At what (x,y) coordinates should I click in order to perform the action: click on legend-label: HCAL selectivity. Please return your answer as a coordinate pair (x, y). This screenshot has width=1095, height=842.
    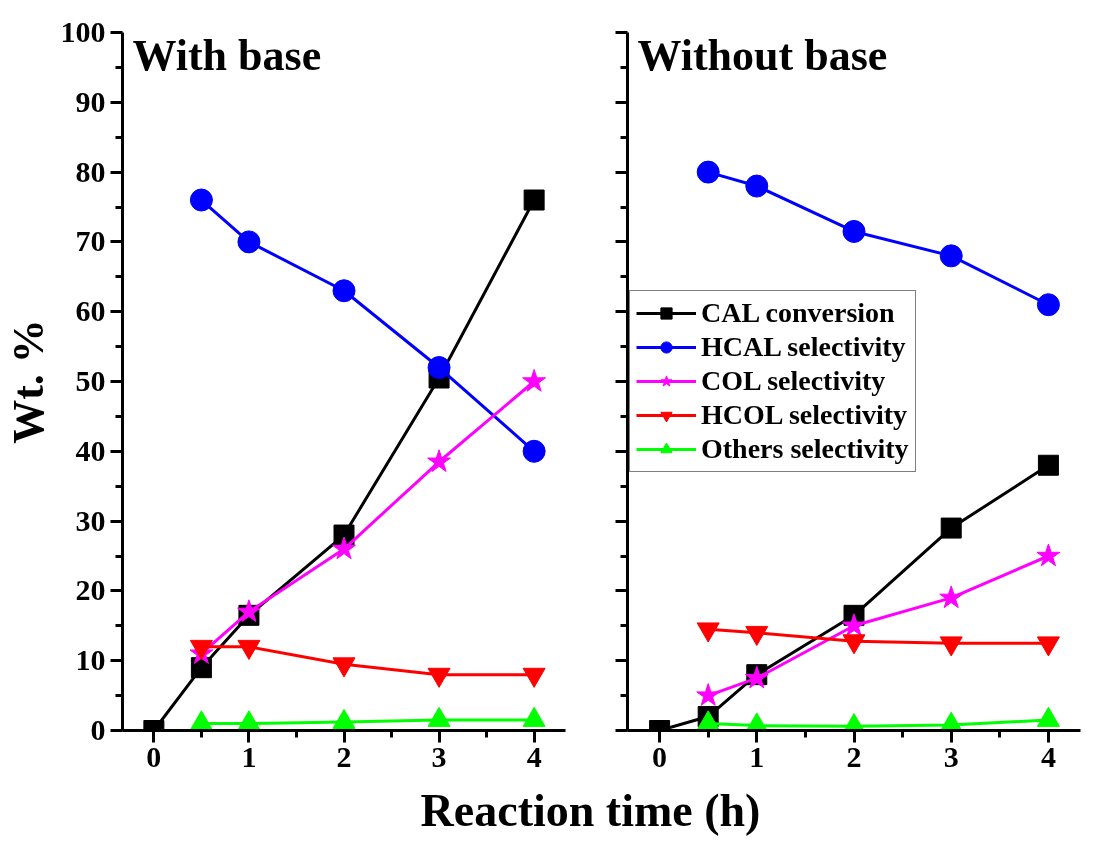
    Looking at the image, I should click on (803, 347).